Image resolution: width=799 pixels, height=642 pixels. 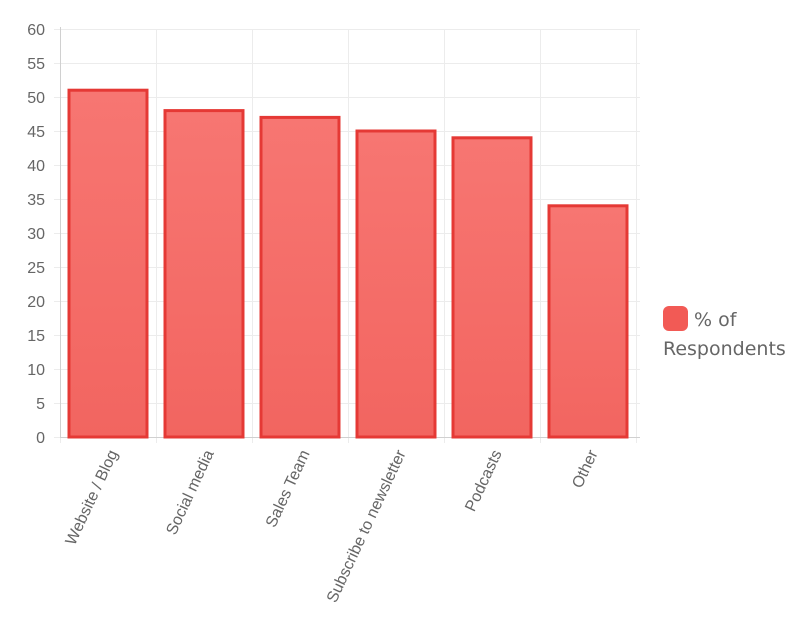 I want to click on y-tick-label-15: 15, so click(x=36, y=336).